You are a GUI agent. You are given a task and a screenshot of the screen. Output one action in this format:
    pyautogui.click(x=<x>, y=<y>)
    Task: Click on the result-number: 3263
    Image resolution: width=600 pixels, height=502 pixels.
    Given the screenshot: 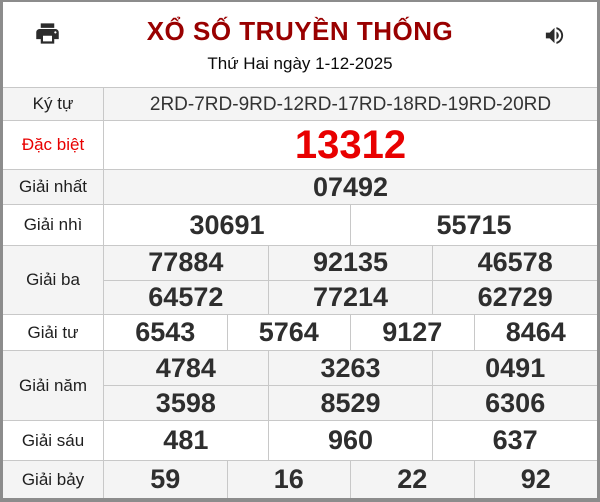 What is the action you would take?
    pyautogui.click(x=350, y=368)
    